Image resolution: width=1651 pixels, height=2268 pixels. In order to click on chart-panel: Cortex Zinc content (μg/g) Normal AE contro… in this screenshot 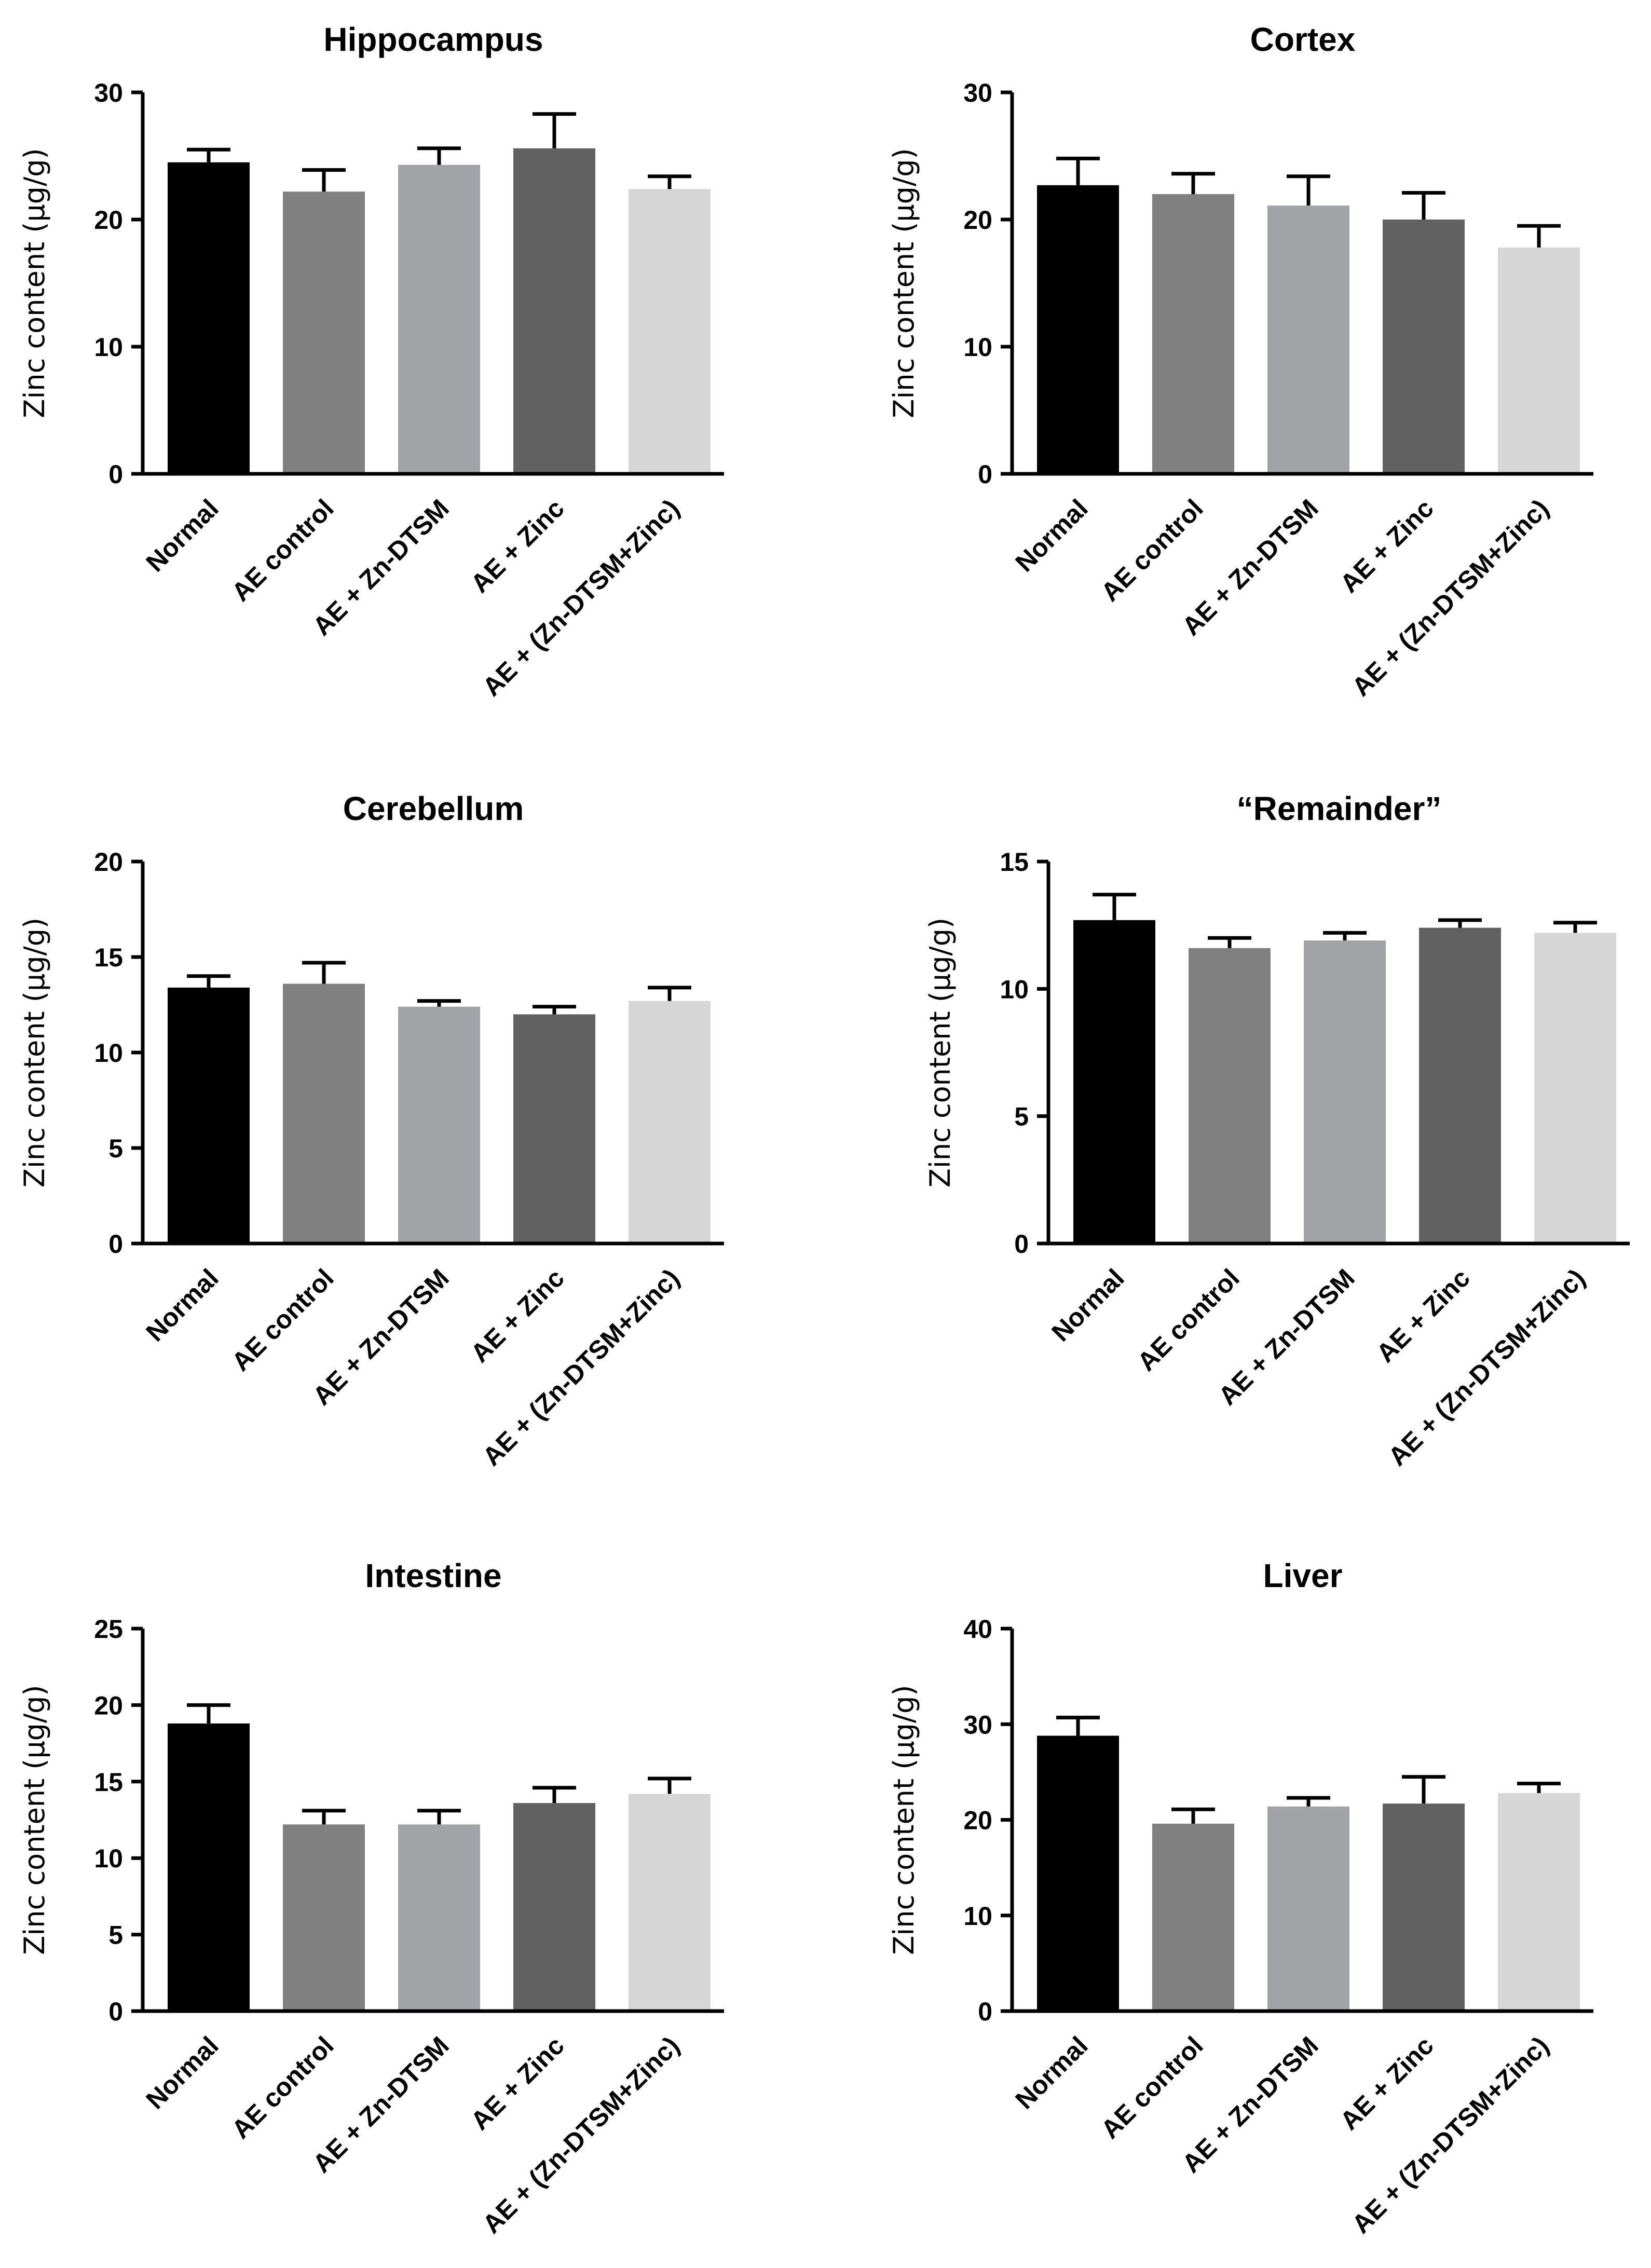, I will do `click(1240, 361)`.